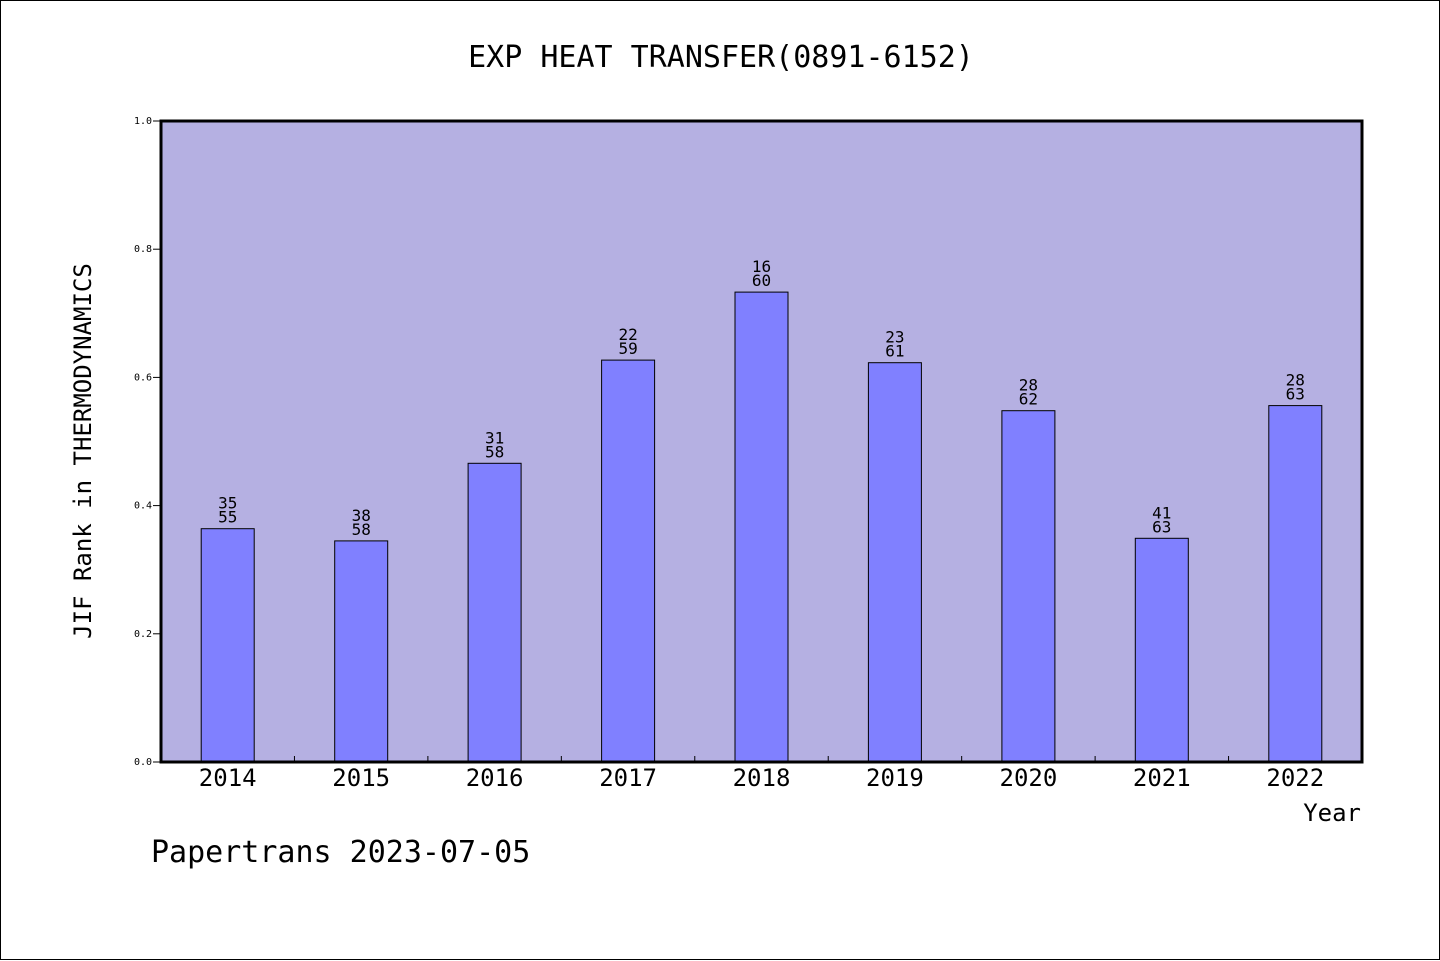 The image size is (1440, 961). What do you see at coordinates (1028, 399) in the screenshot?
I see `bar-label-2020-line2: 62` at bounding box center [1028, 399].